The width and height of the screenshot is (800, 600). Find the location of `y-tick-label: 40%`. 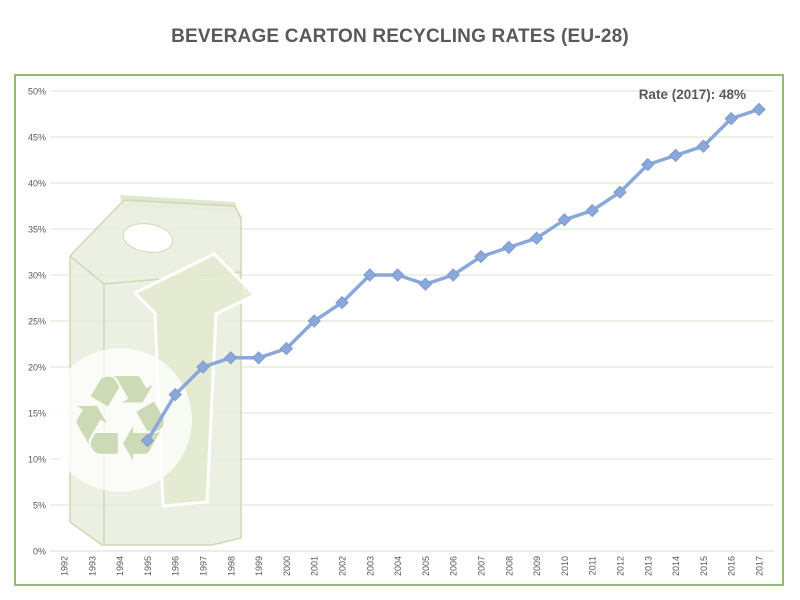

y-tick-label: 40% is located at coordinates (37, 184).